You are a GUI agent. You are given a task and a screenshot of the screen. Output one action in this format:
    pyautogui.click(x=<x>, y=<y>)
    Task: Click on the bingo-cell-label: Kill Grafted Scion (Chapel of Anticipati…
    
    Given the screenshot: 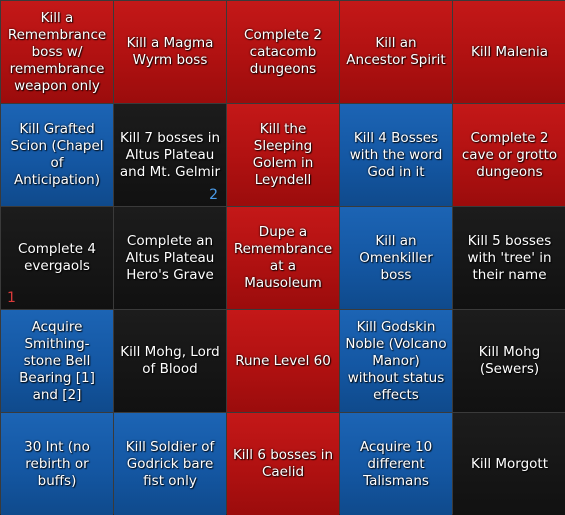 What is the action you would take?
    pyautogui.click(x=57, y=154)
    